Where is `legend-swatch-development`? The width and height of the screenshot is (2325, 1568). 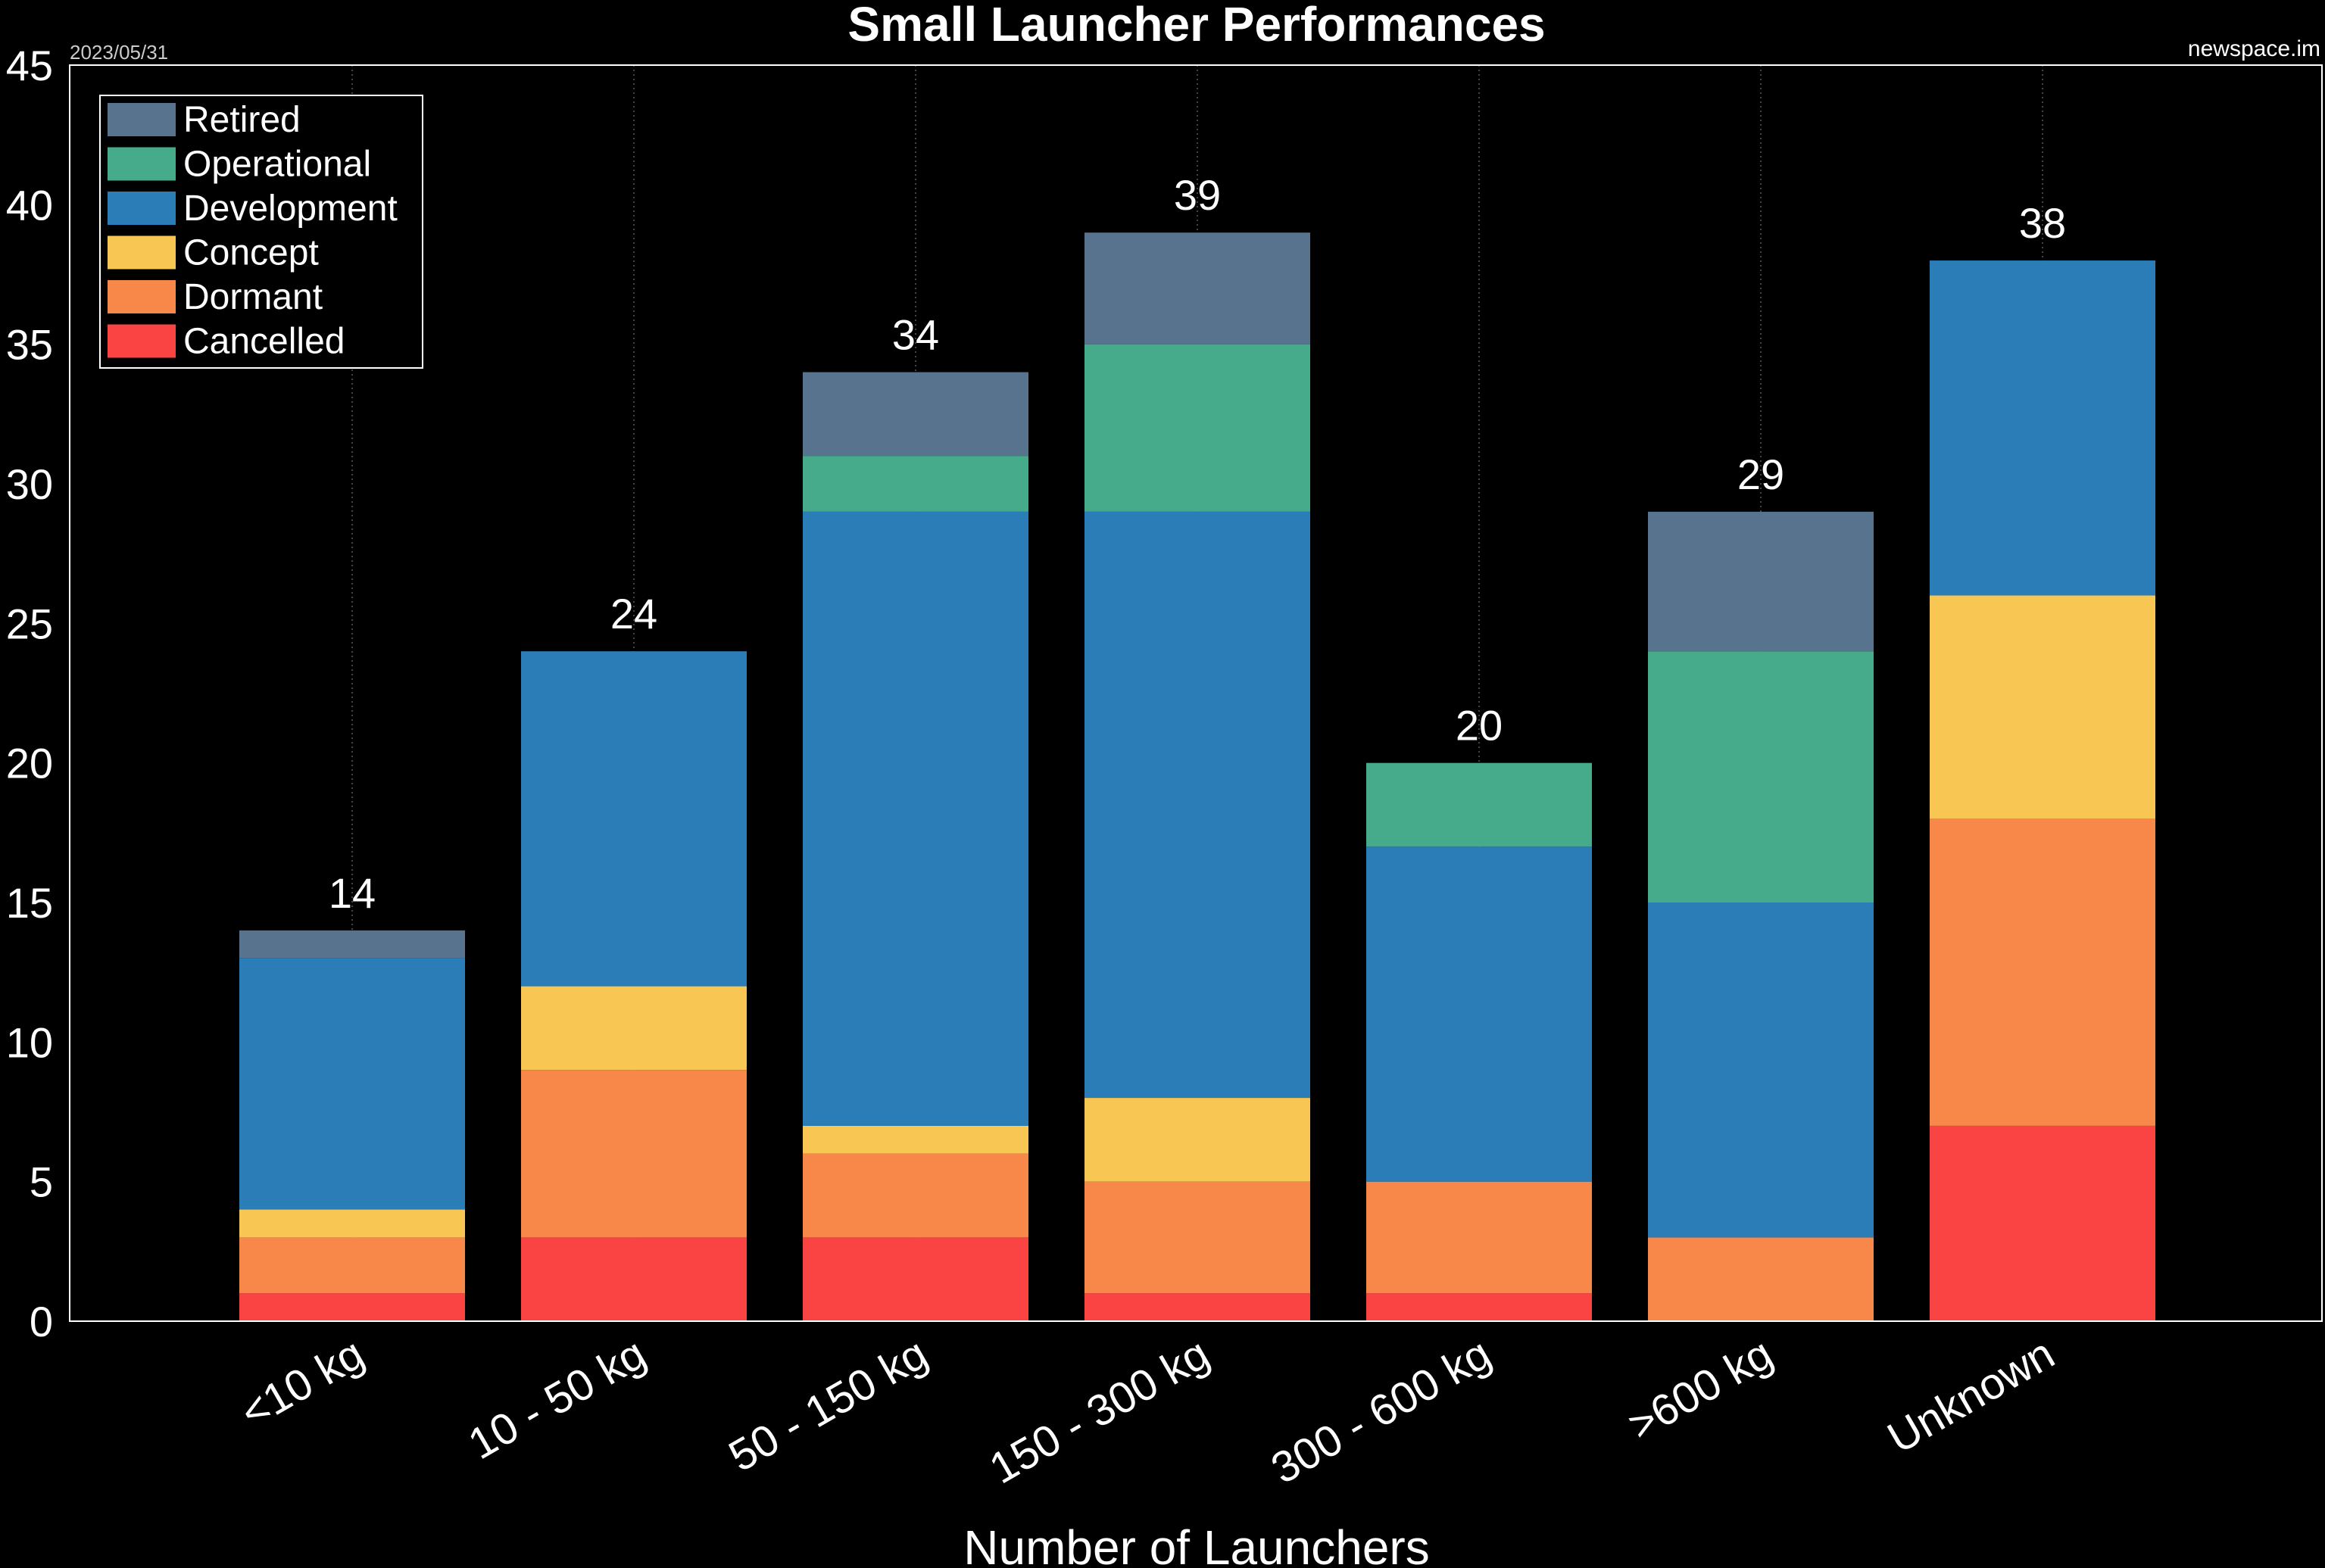
legend-swatch-development is located at coordinates (142, 208).